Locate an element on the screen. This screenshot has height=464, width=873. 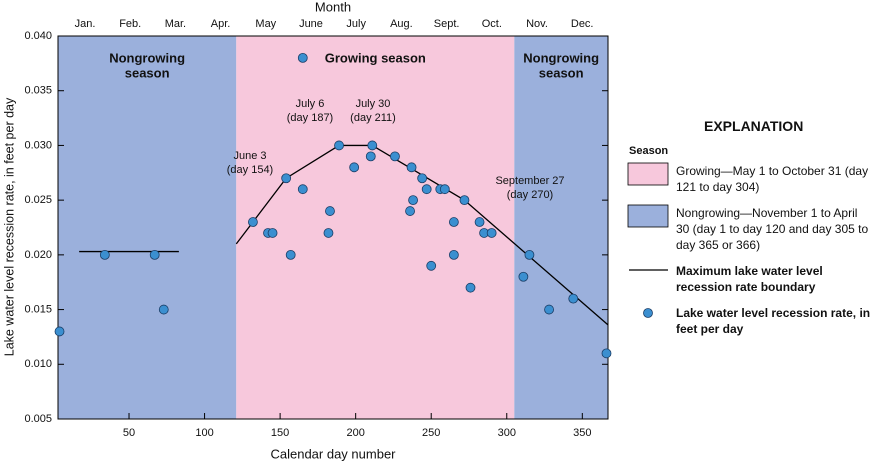
legend-title: EXPLANATION is located at coordinates (754, 126).